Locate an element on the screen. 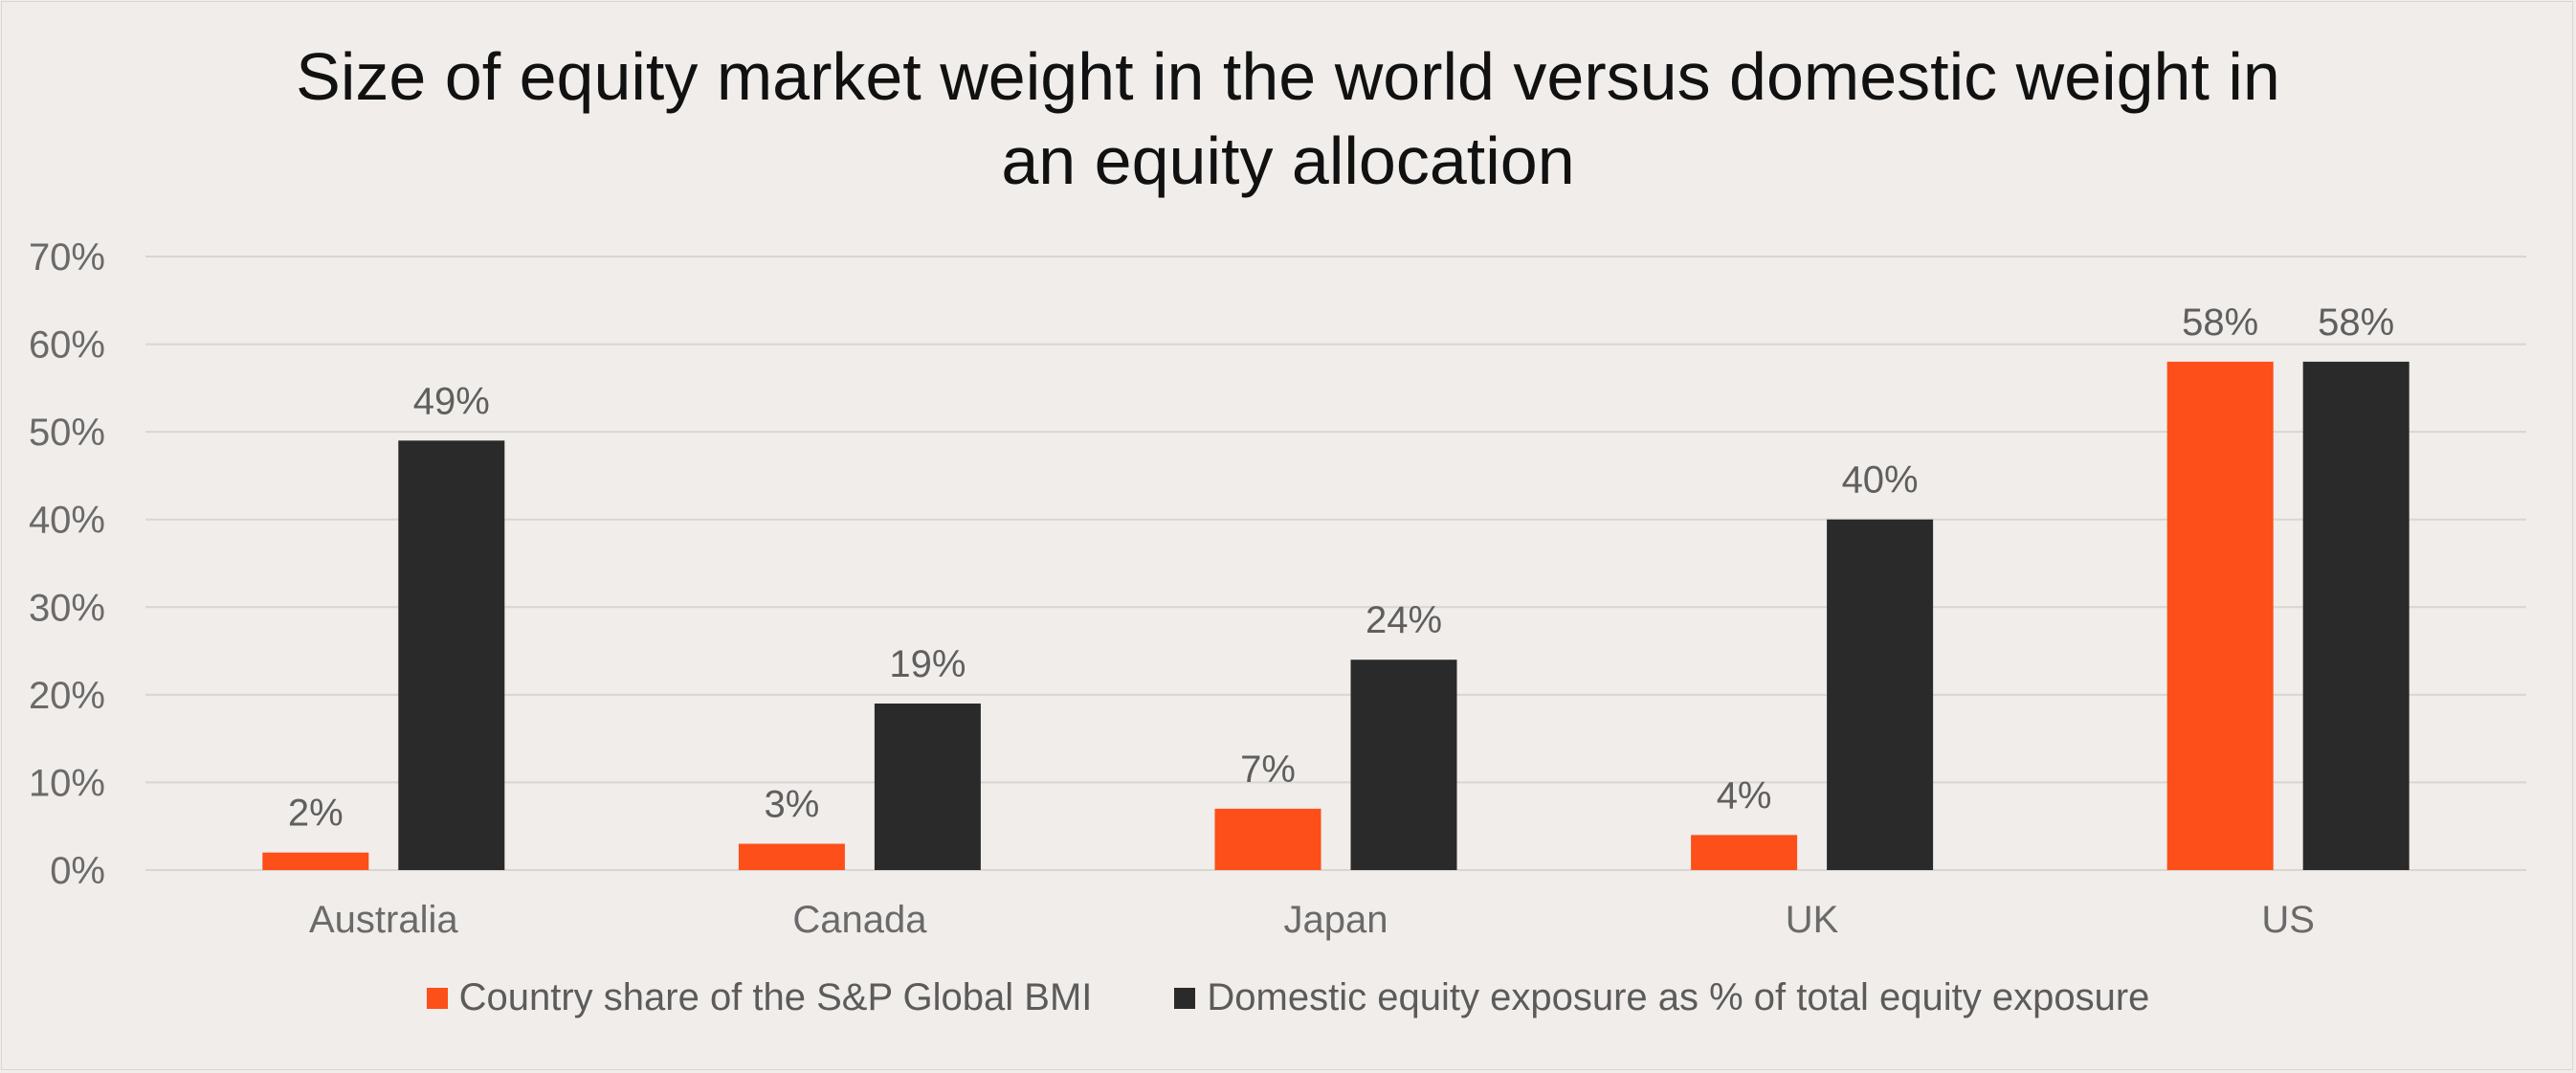 The width and height of the screenshot is (2576, 1073). data-label: 7% is located at coordinates (1268, 770).